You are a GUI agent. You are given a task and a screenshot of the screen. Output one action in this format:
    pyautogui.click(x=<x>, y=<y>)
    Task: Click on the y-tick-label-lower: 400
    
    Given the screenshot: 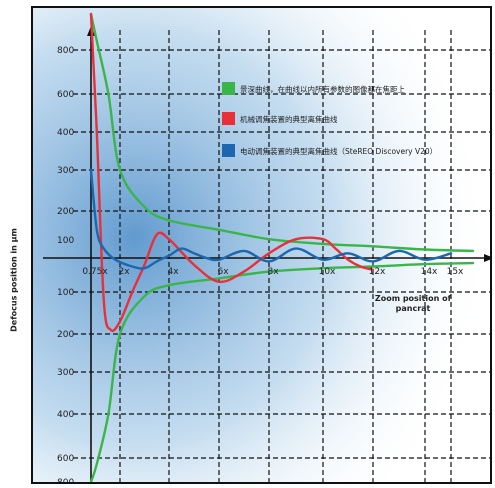 What is the action you would take?
    pyautogui.click(x=65, y=415)
    